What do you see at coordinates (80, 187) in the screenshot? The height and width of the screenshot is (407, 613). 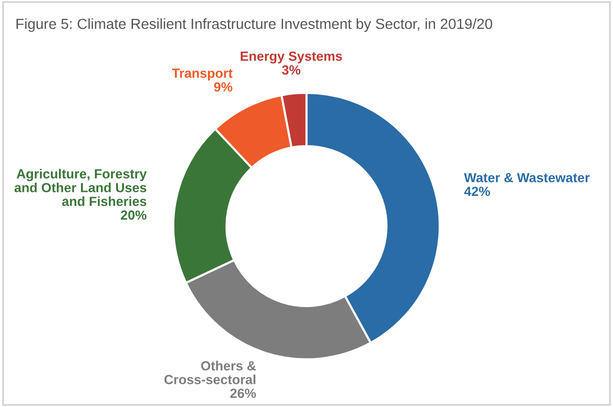 I see `slice-label: Agriculture, Forestry and Other Land Uses and Fisheries` at bounding box center [80, 187].